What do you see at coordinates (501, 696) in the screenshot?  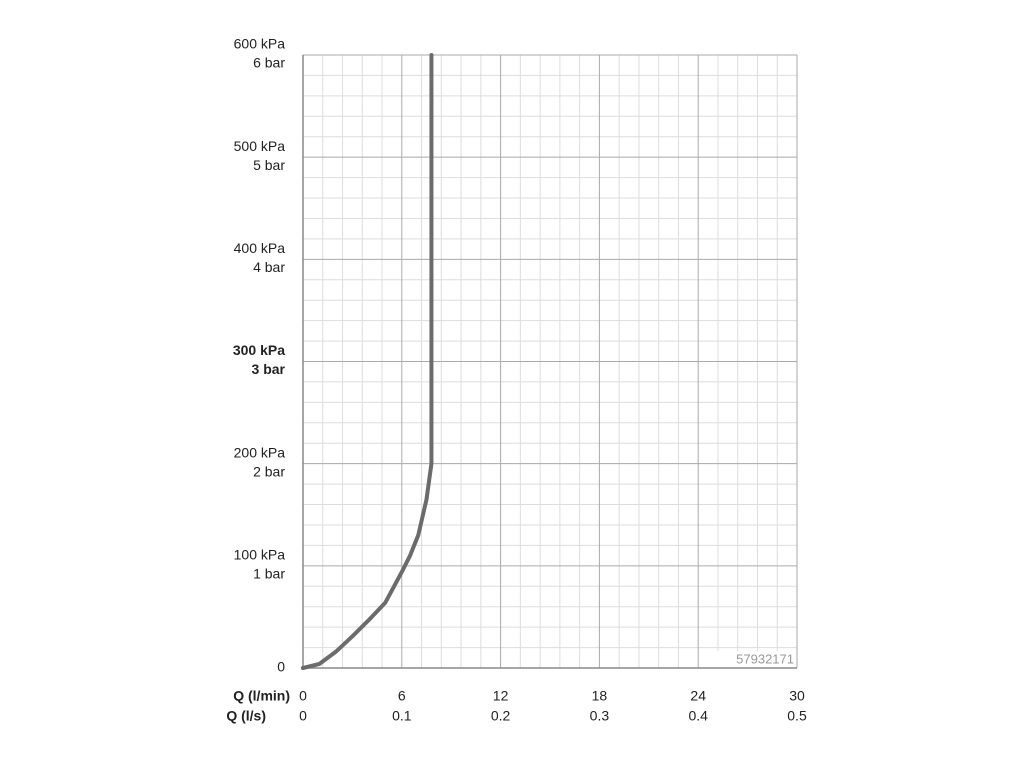 I see `x-tick-label: 12` at bounding box center [501, 696].